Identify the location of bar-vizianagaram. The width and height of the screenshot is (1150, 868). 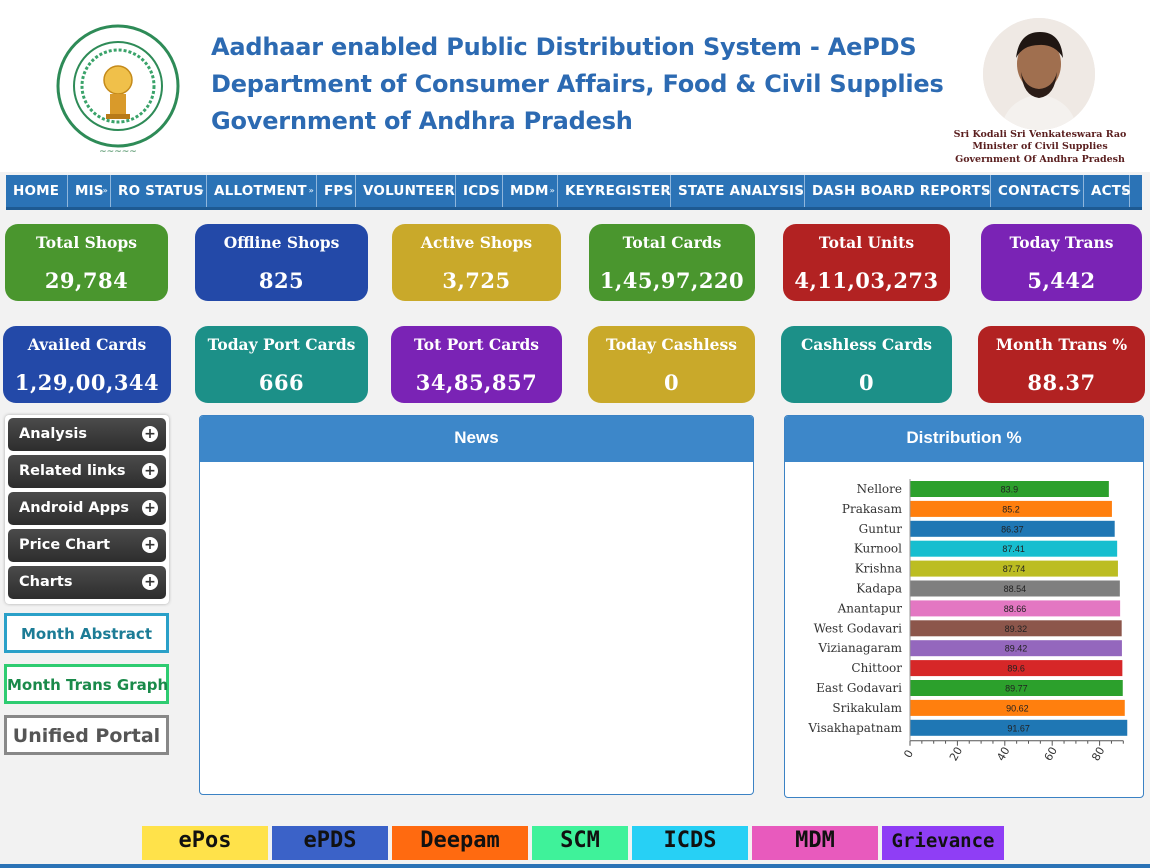
(1016, 648).